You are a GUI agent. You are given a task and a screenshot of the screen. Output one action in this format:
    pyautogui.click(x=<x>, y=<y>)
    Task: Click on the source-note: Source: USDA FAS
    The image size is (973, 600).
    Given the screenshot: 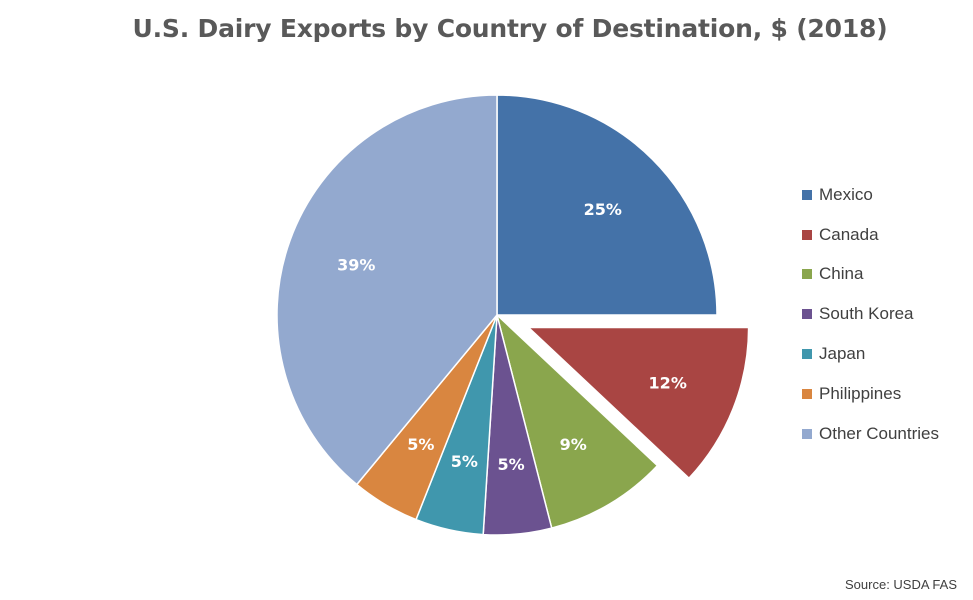 What is the action you would take?
    pyautogui.click(x=901, y=584)
    